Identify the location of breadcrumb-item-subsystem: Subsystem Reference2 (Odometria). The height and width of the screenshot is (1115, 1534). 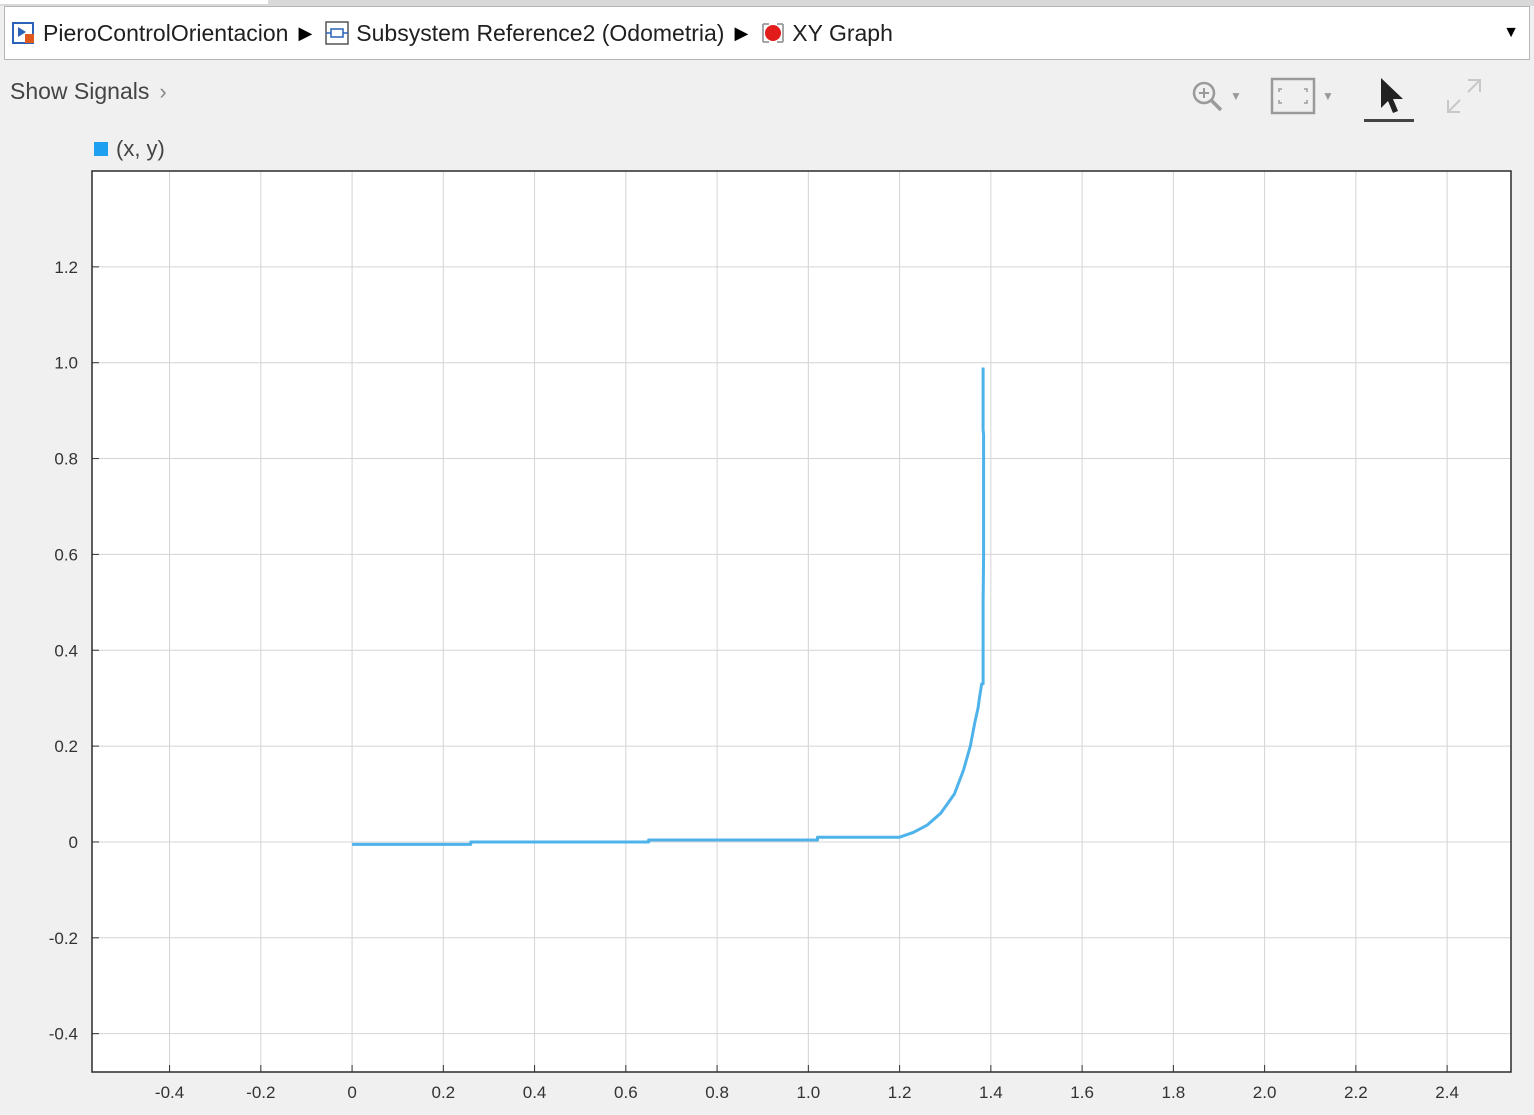
(522, 33).